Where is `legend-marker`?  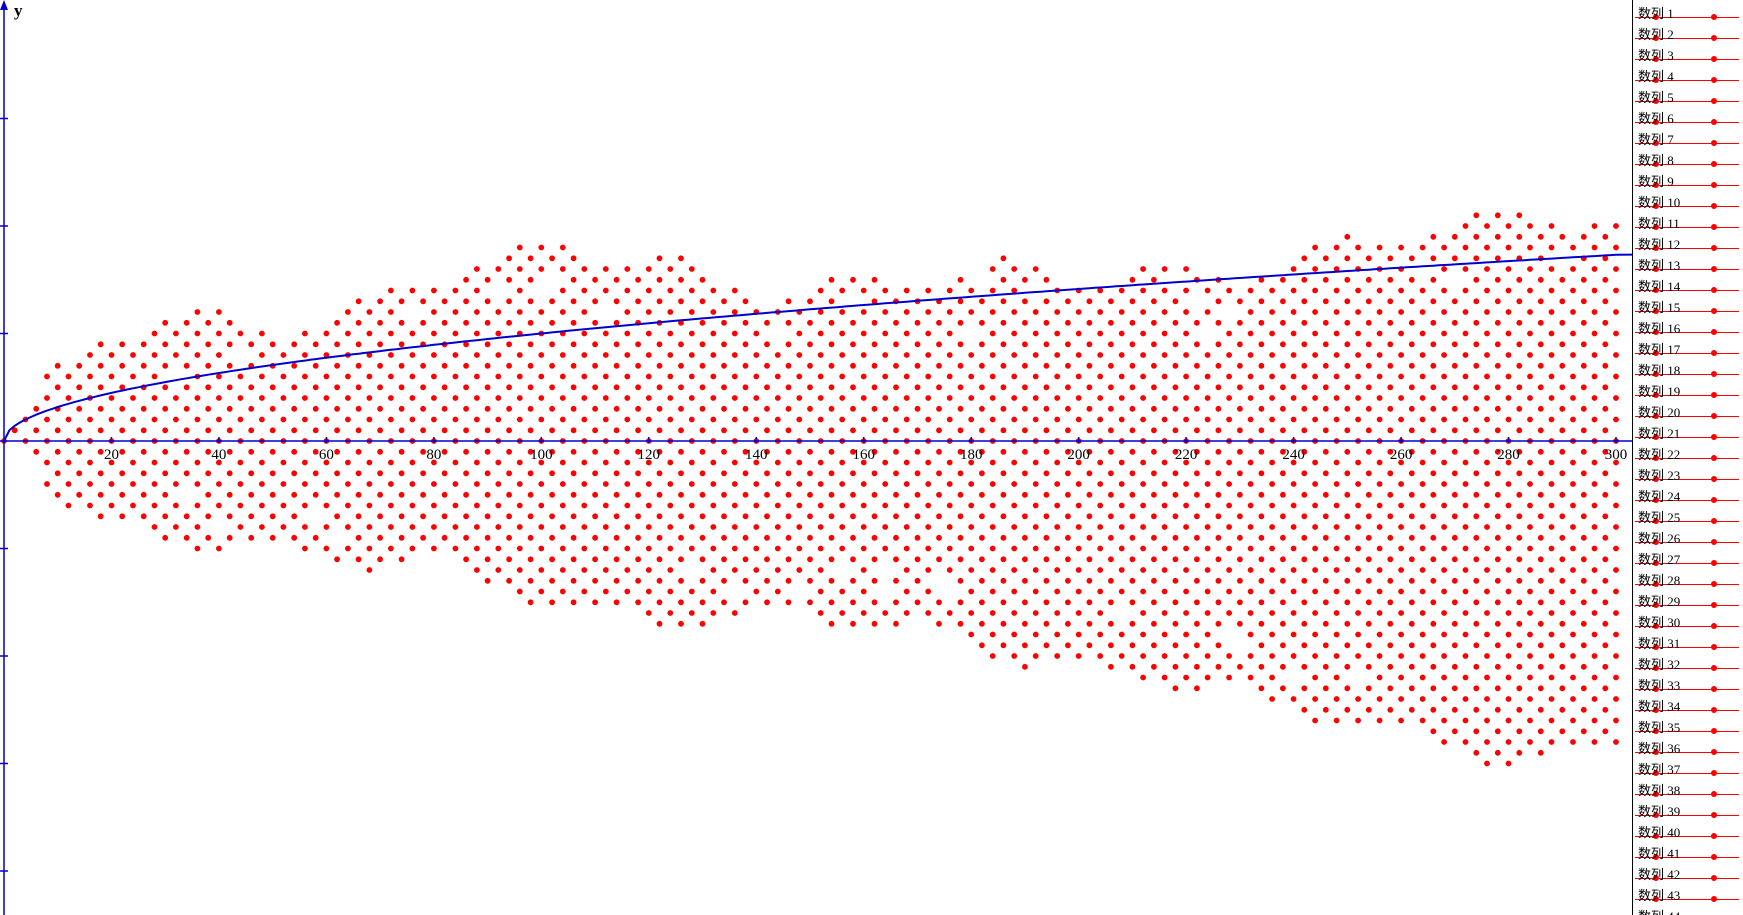
legend-marker is located at coordinates (1714, 143).